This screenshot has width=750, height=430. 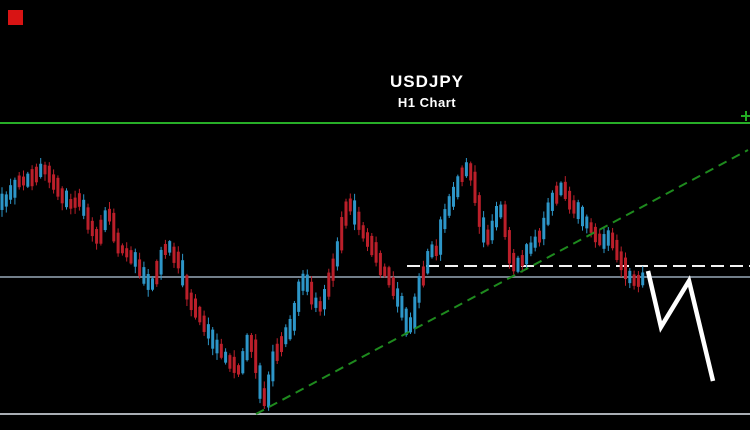 What do you see at coordinates (680, 326) in the screenshot?
I see `projected-price-path` at bounding box center [680, 326].